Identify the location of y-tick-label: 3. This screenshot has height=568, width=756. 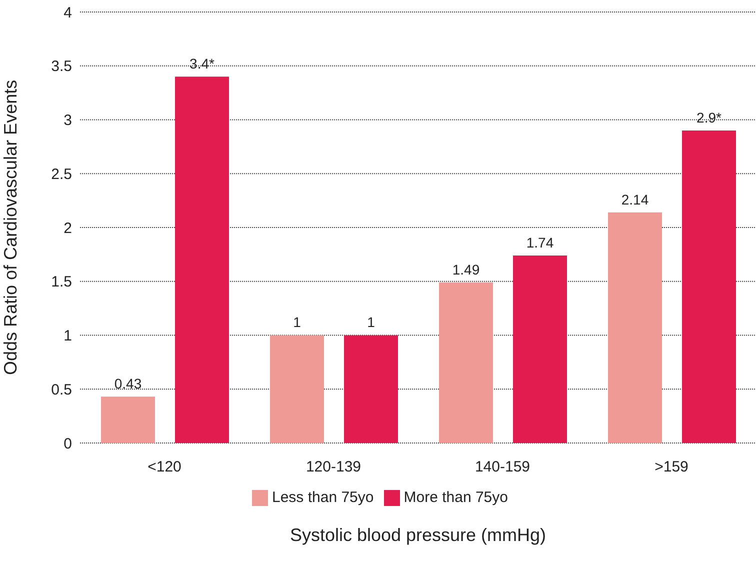
(68, 121).